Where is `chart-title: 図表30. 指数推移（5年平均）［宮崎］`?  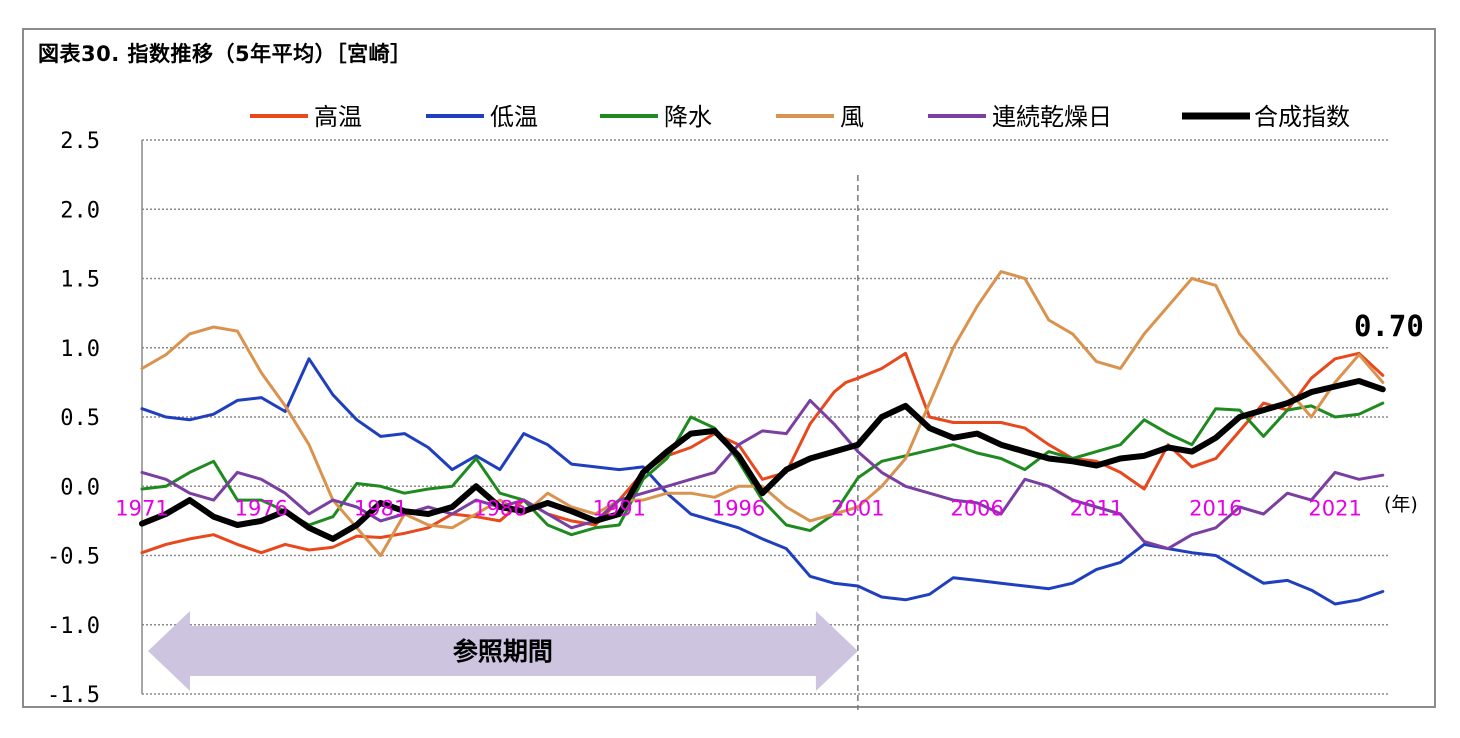 chart-title: 図表30. 指数推移（5年平均）［宮崎］ is located at coordinates (225, 54).